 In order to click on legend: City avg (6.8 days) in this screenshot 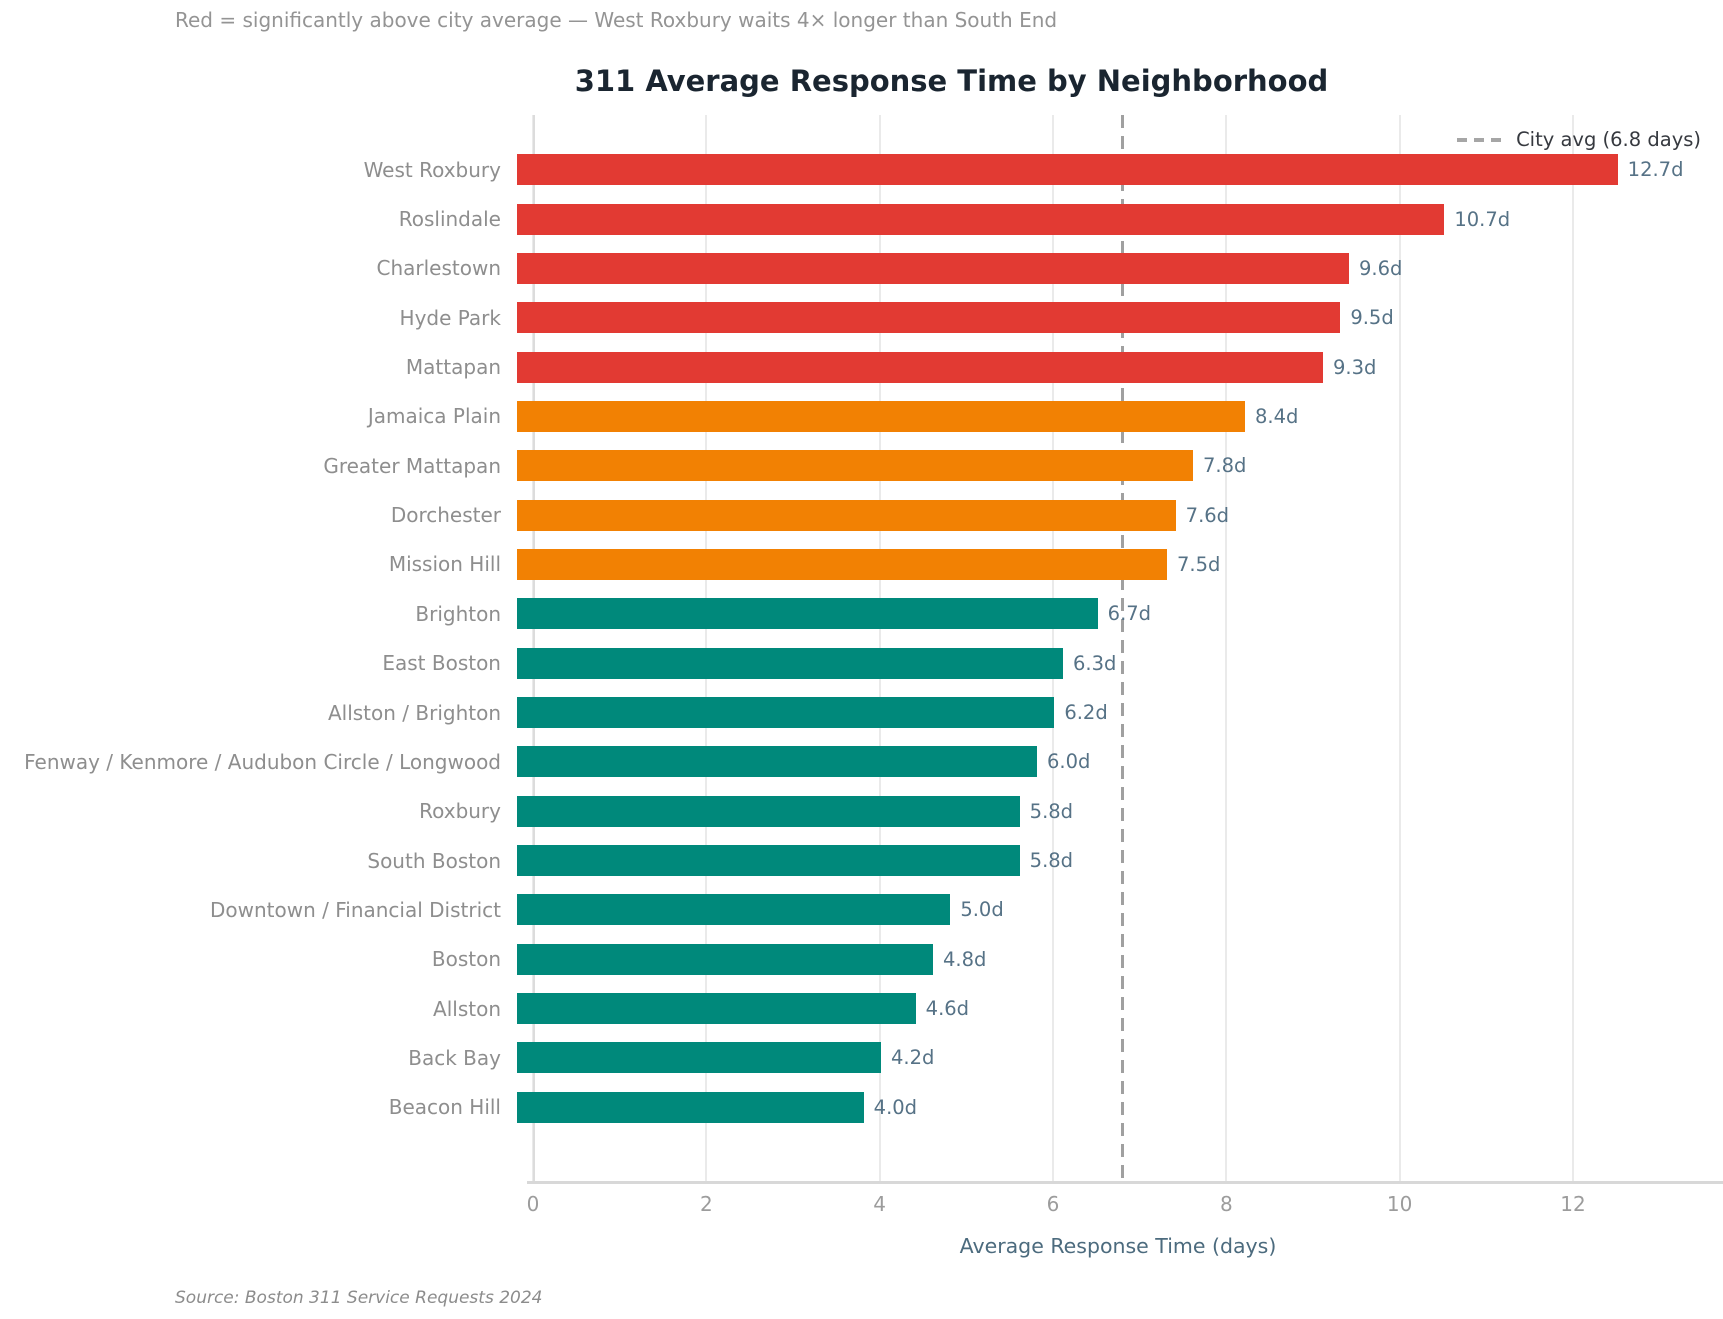, I will do `click(1579, 139)`.